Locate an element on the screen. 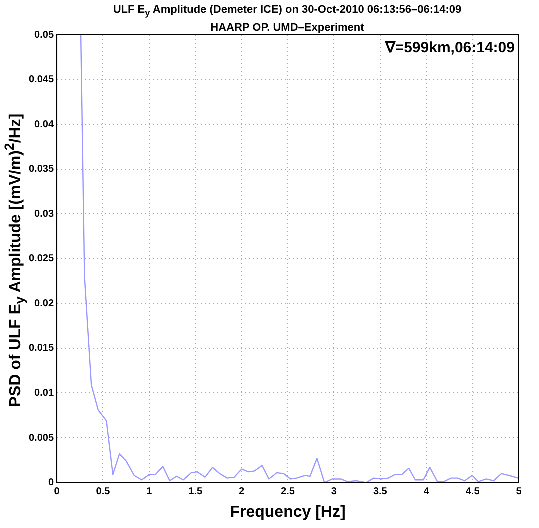  y-tick-label: 0.015 is located at coordinates (41, 348).